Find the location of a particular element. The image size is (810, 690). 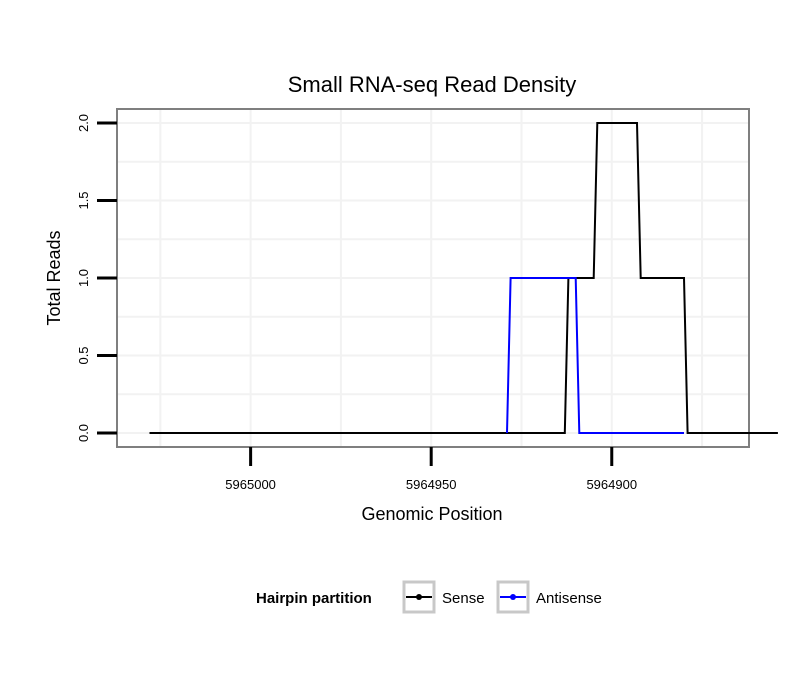

legend-label-sense: Sense is located at coordinates (463, 598).